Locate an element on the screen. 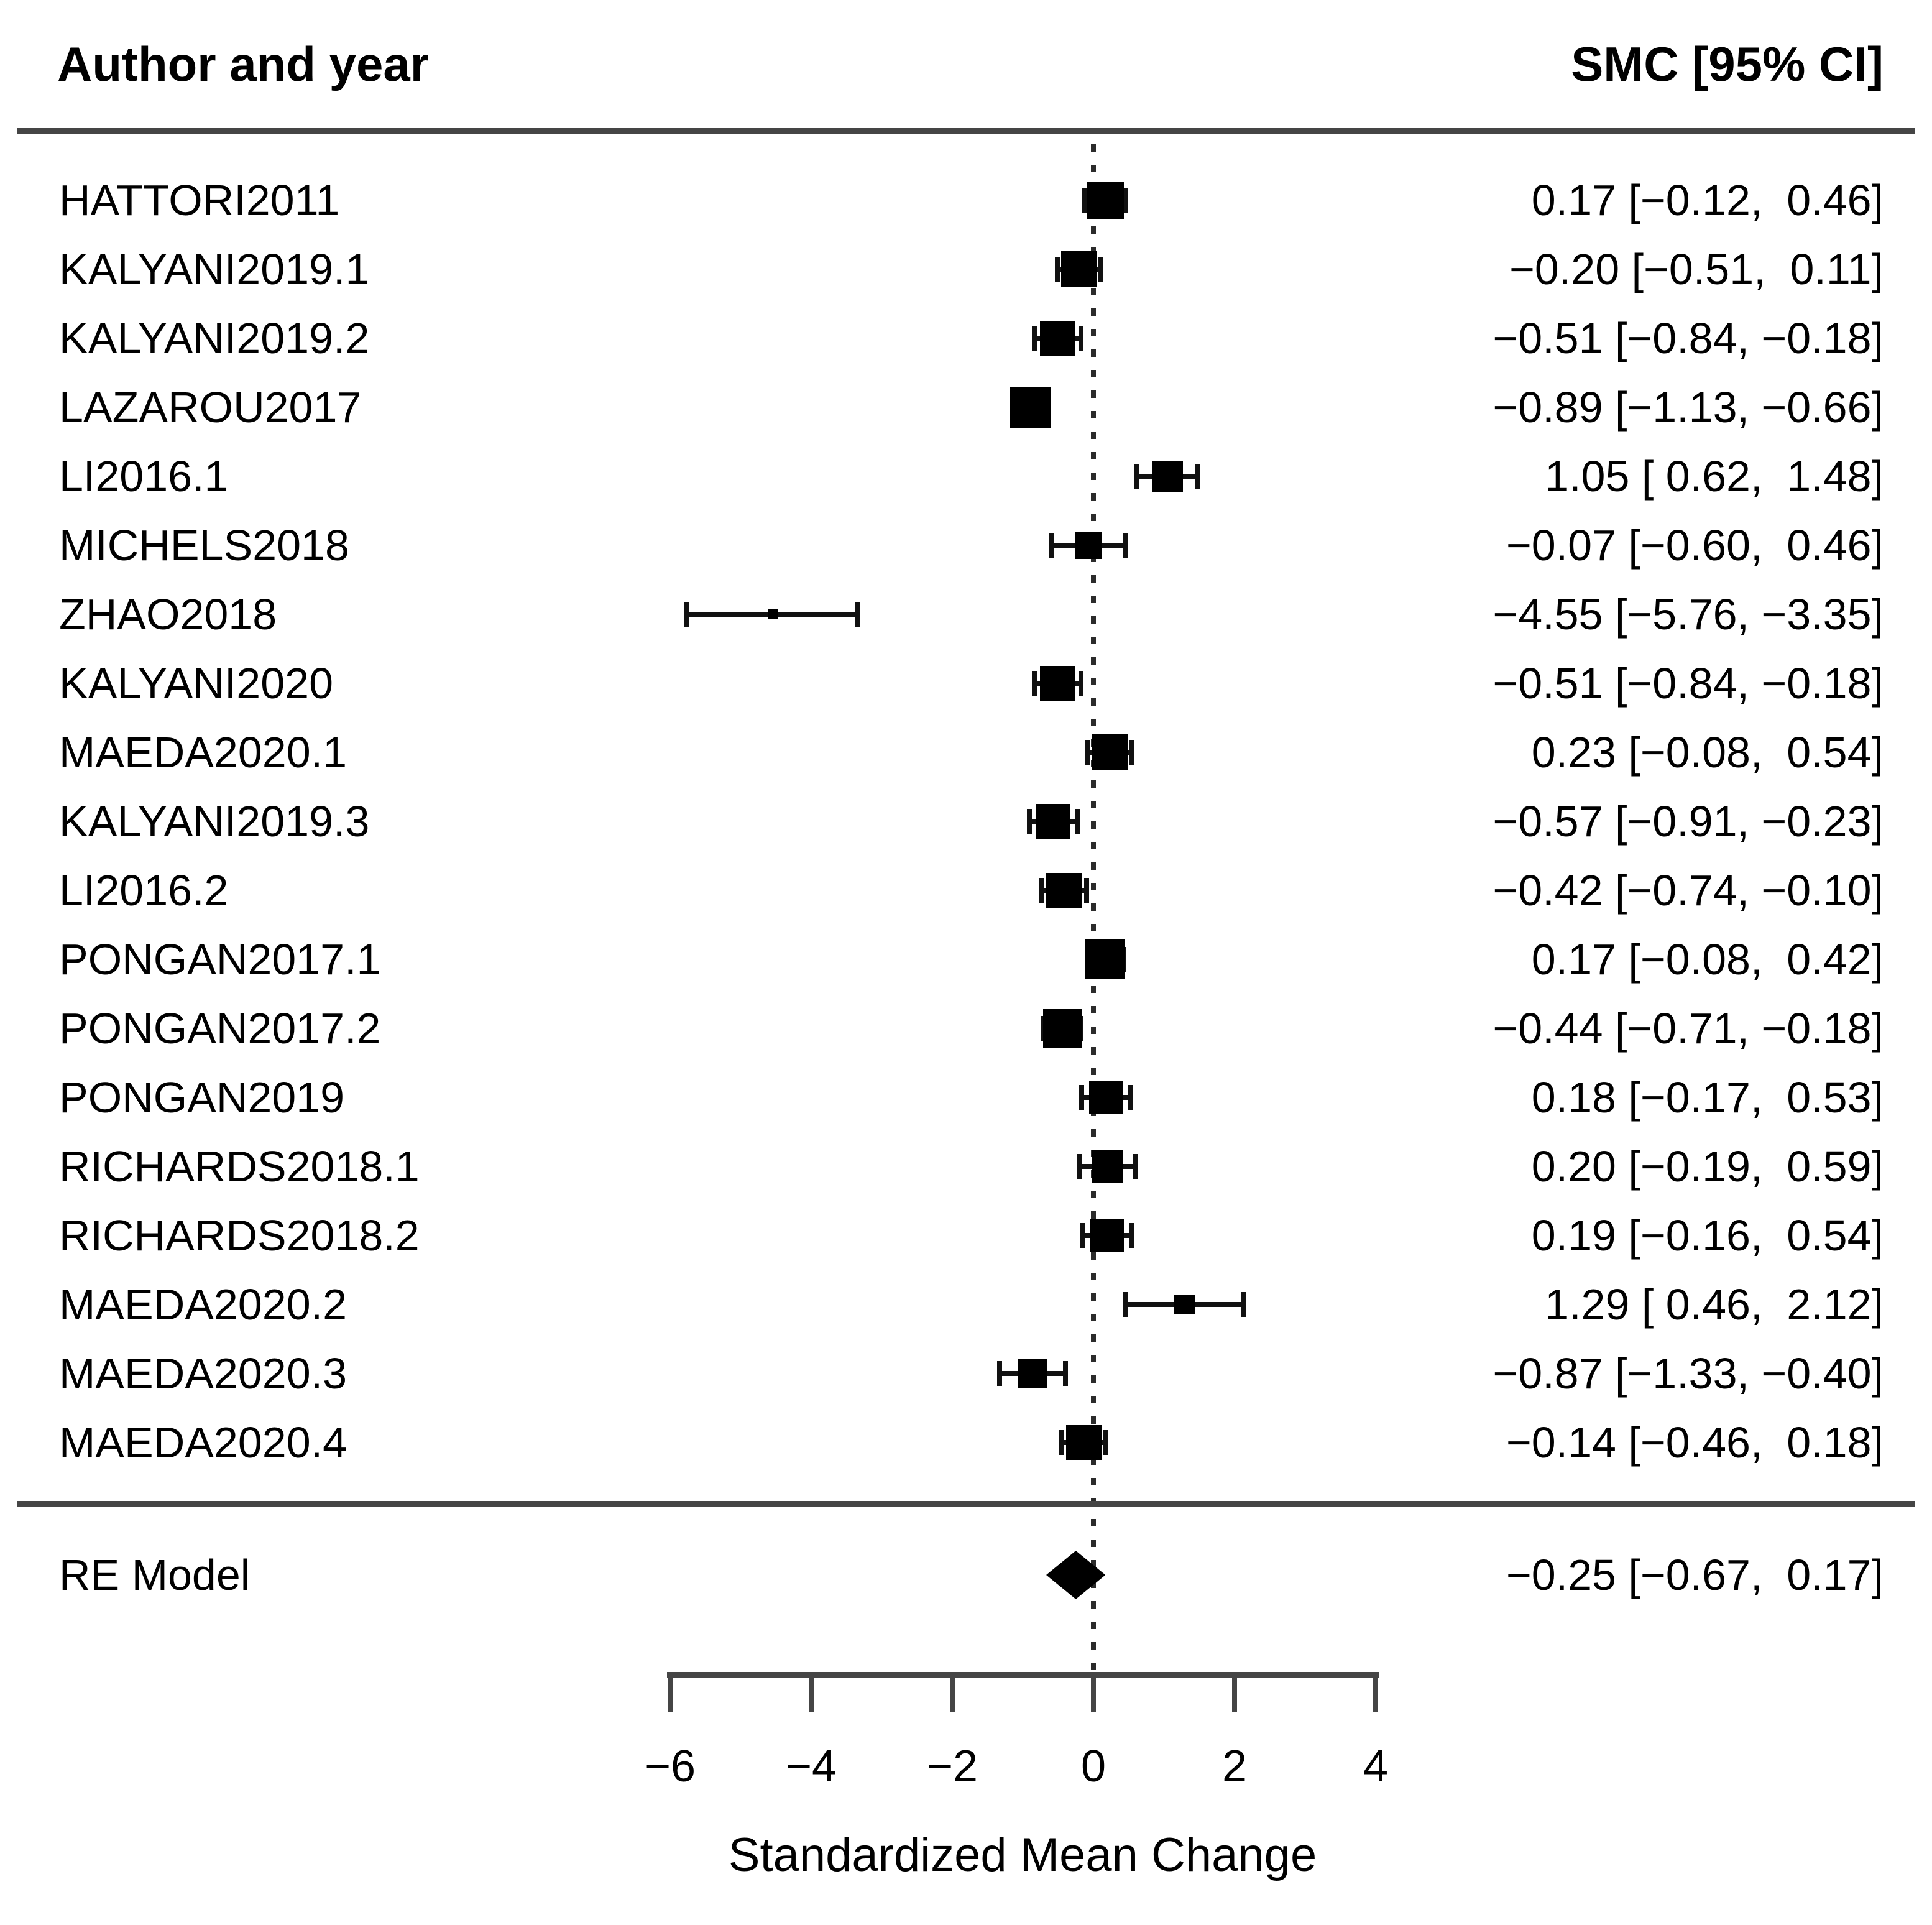 Image resolution: width=1932 pixels, height=1925 pixels. x-axis-title: Standardized Mean Change is located at coordinates (1023, 1855).